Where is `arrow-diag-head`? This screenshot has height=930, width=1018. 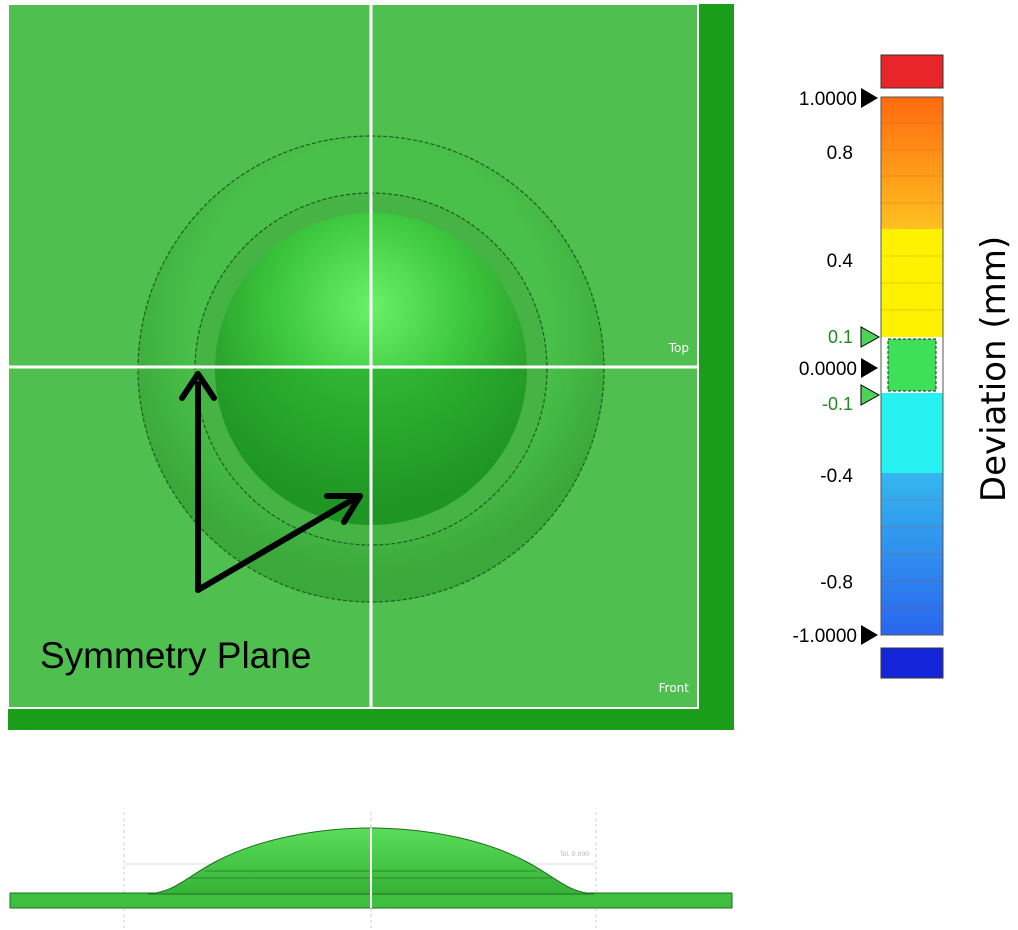
arrow-diag-head is located at coordinates (343, 509).